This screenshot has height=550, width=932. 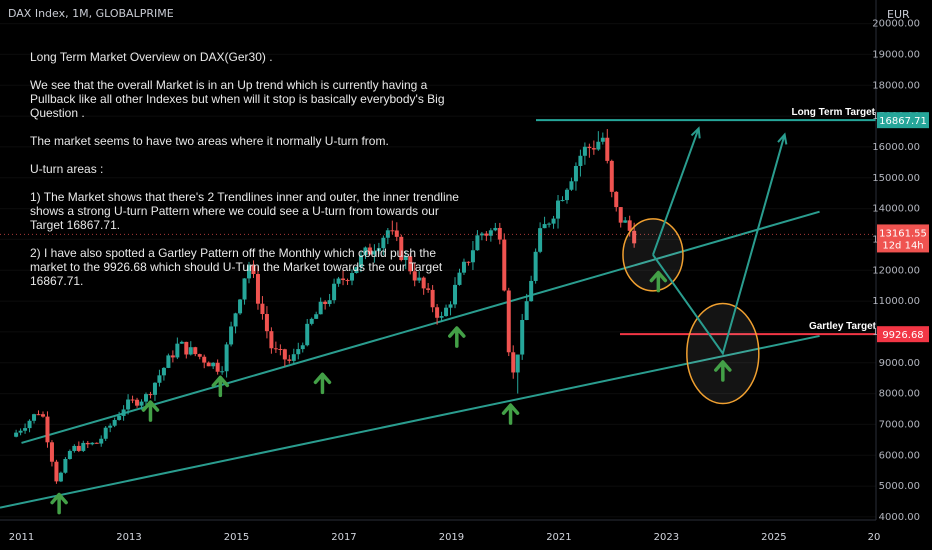 I want to click on time-tick: 2021, so click(x=558, y=537).